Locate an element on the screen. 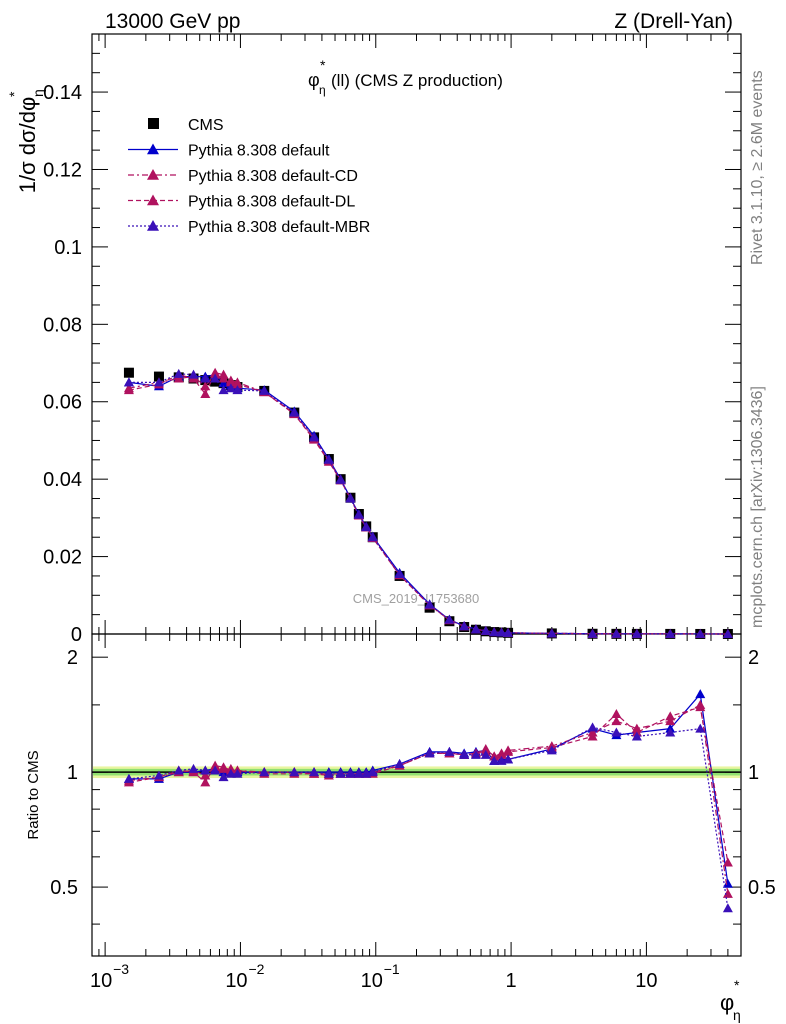  rivet-version-label: Rivet 3.1.10, ≥ 2.6M events is located at coordinates (757, 167).